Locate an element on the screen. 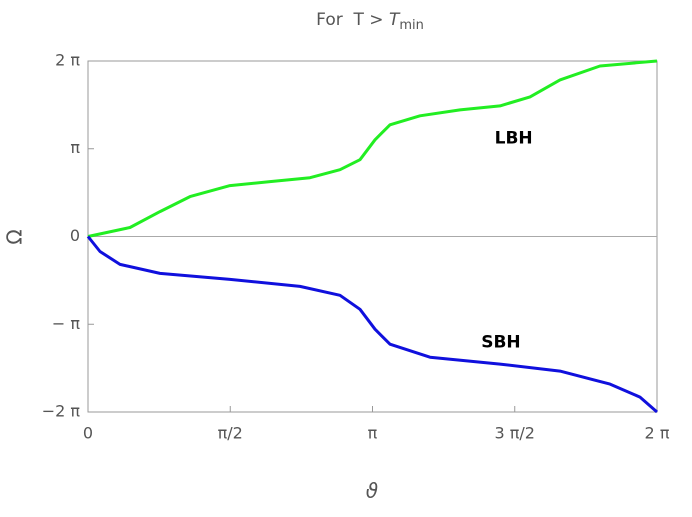 This screenshot has height=517, width=692. y-tick-label: −2 π is located at coordinates (61, 411).